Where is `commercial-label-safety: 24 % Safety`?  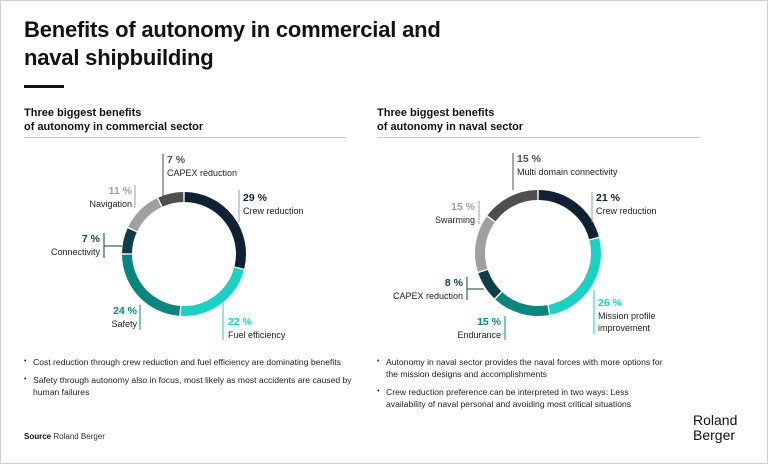 commercial-label-safety: 24 % Safety is located at coordinates (118, 317).